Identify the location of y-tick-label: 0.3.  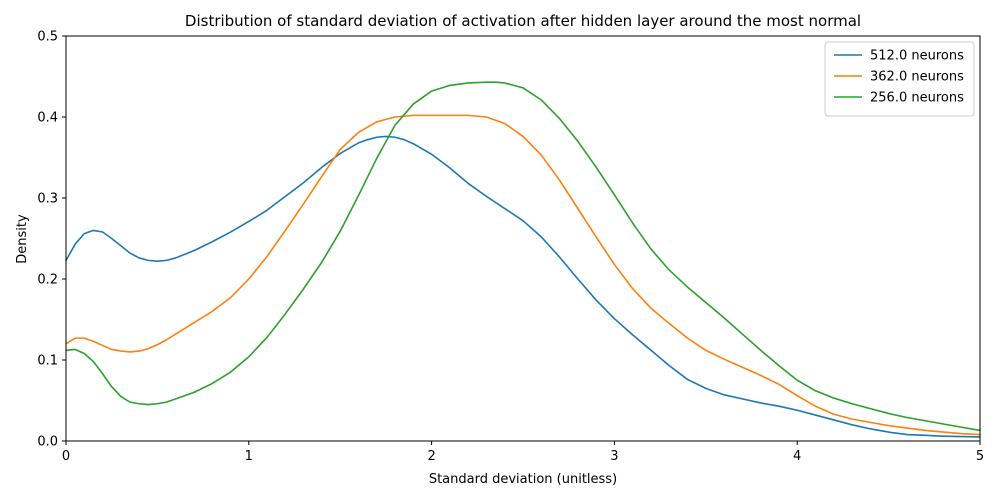
(47, 199).